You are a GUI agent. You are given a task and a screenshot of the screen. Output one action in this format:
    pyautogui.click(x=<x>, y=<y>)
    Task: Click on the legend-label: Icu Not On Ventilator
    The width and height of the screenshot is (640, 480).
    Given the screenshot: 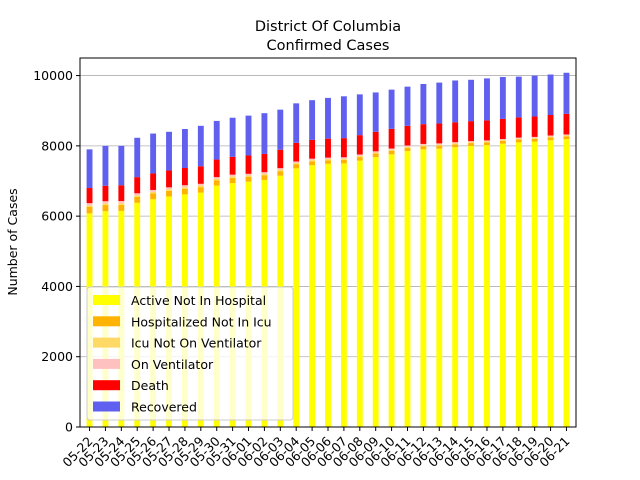 What is the action you would take?
    pyautogui.click(x=196, y=343)
    